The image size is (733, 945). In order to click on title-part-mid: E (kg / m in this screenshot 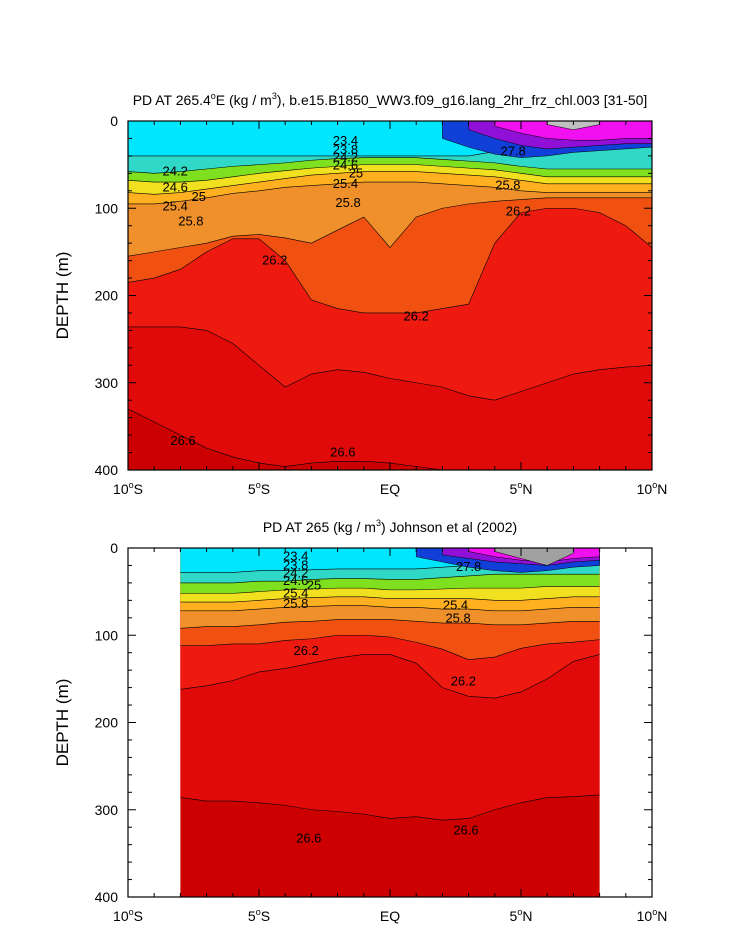, I will do `click(244, 100)`.